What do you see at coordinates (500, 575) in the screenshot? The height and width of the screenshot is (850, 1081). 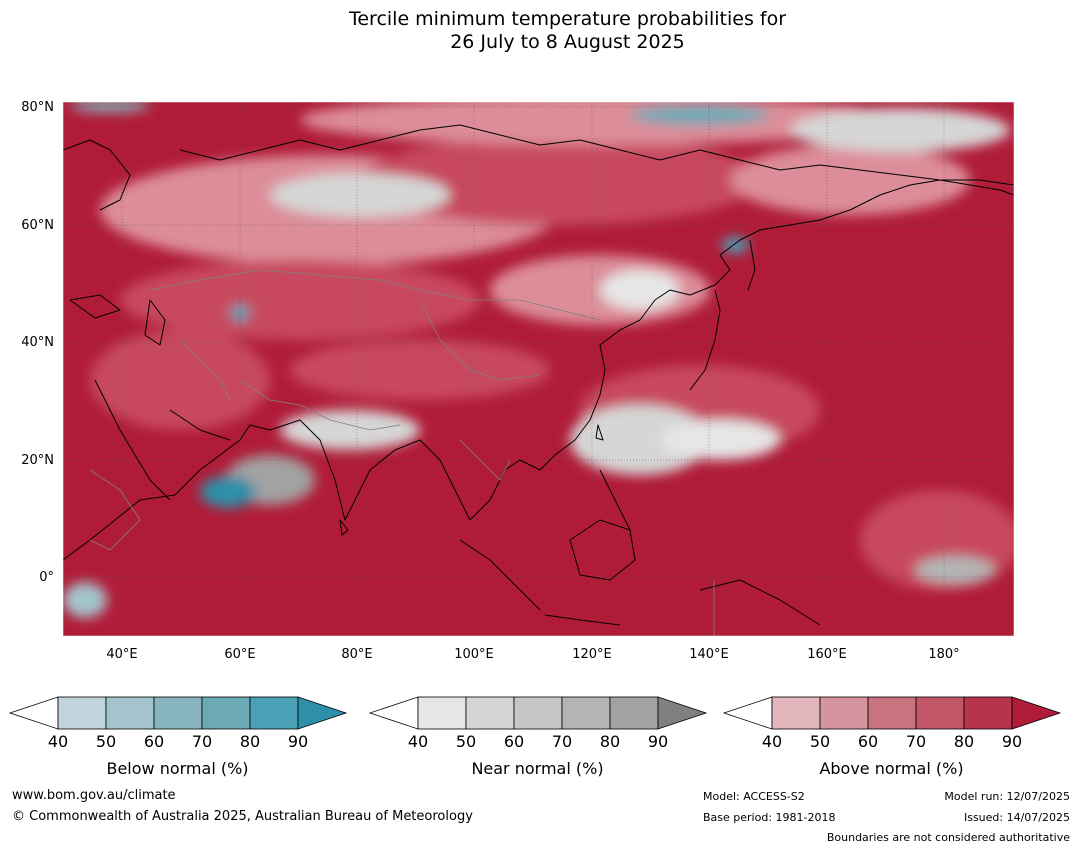 I see `coast-sumatra` at bounding box center [500, 575].